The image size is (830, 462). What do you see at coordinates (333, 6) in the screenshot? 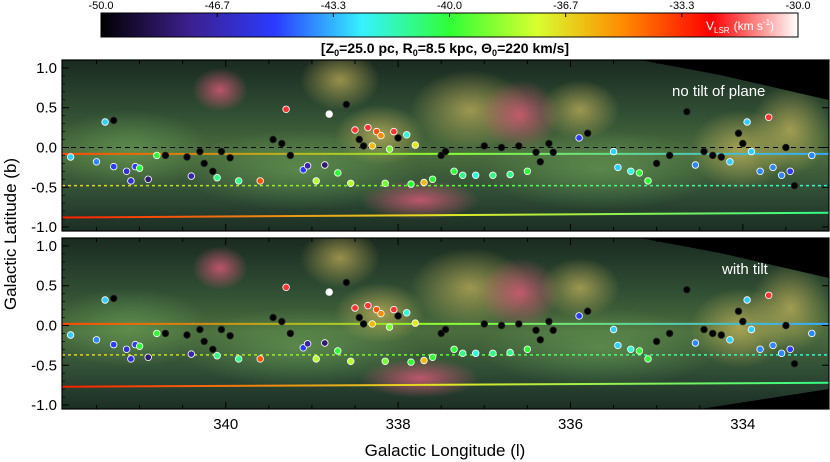
I see `colorbar-tick-label: -43.3` at bounding box center [333, 6].